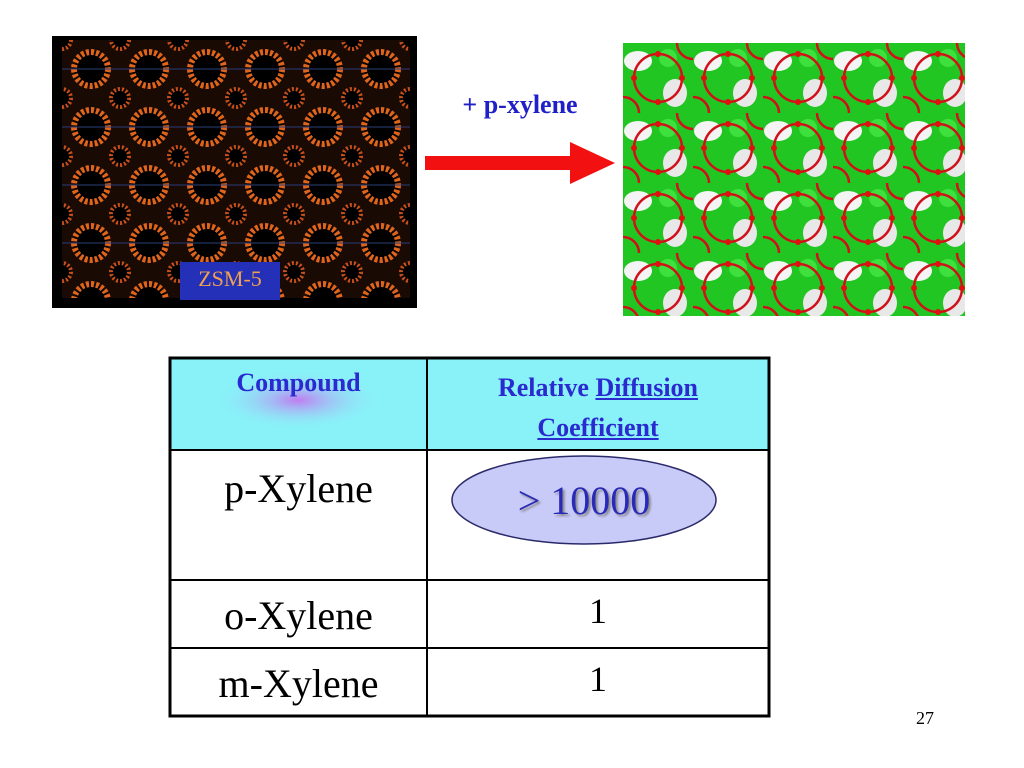 The image size is (1024, 768). Describe the element at coordinates (647, 387) in the screenshot. I see `header-text: Diffusion` at that location.